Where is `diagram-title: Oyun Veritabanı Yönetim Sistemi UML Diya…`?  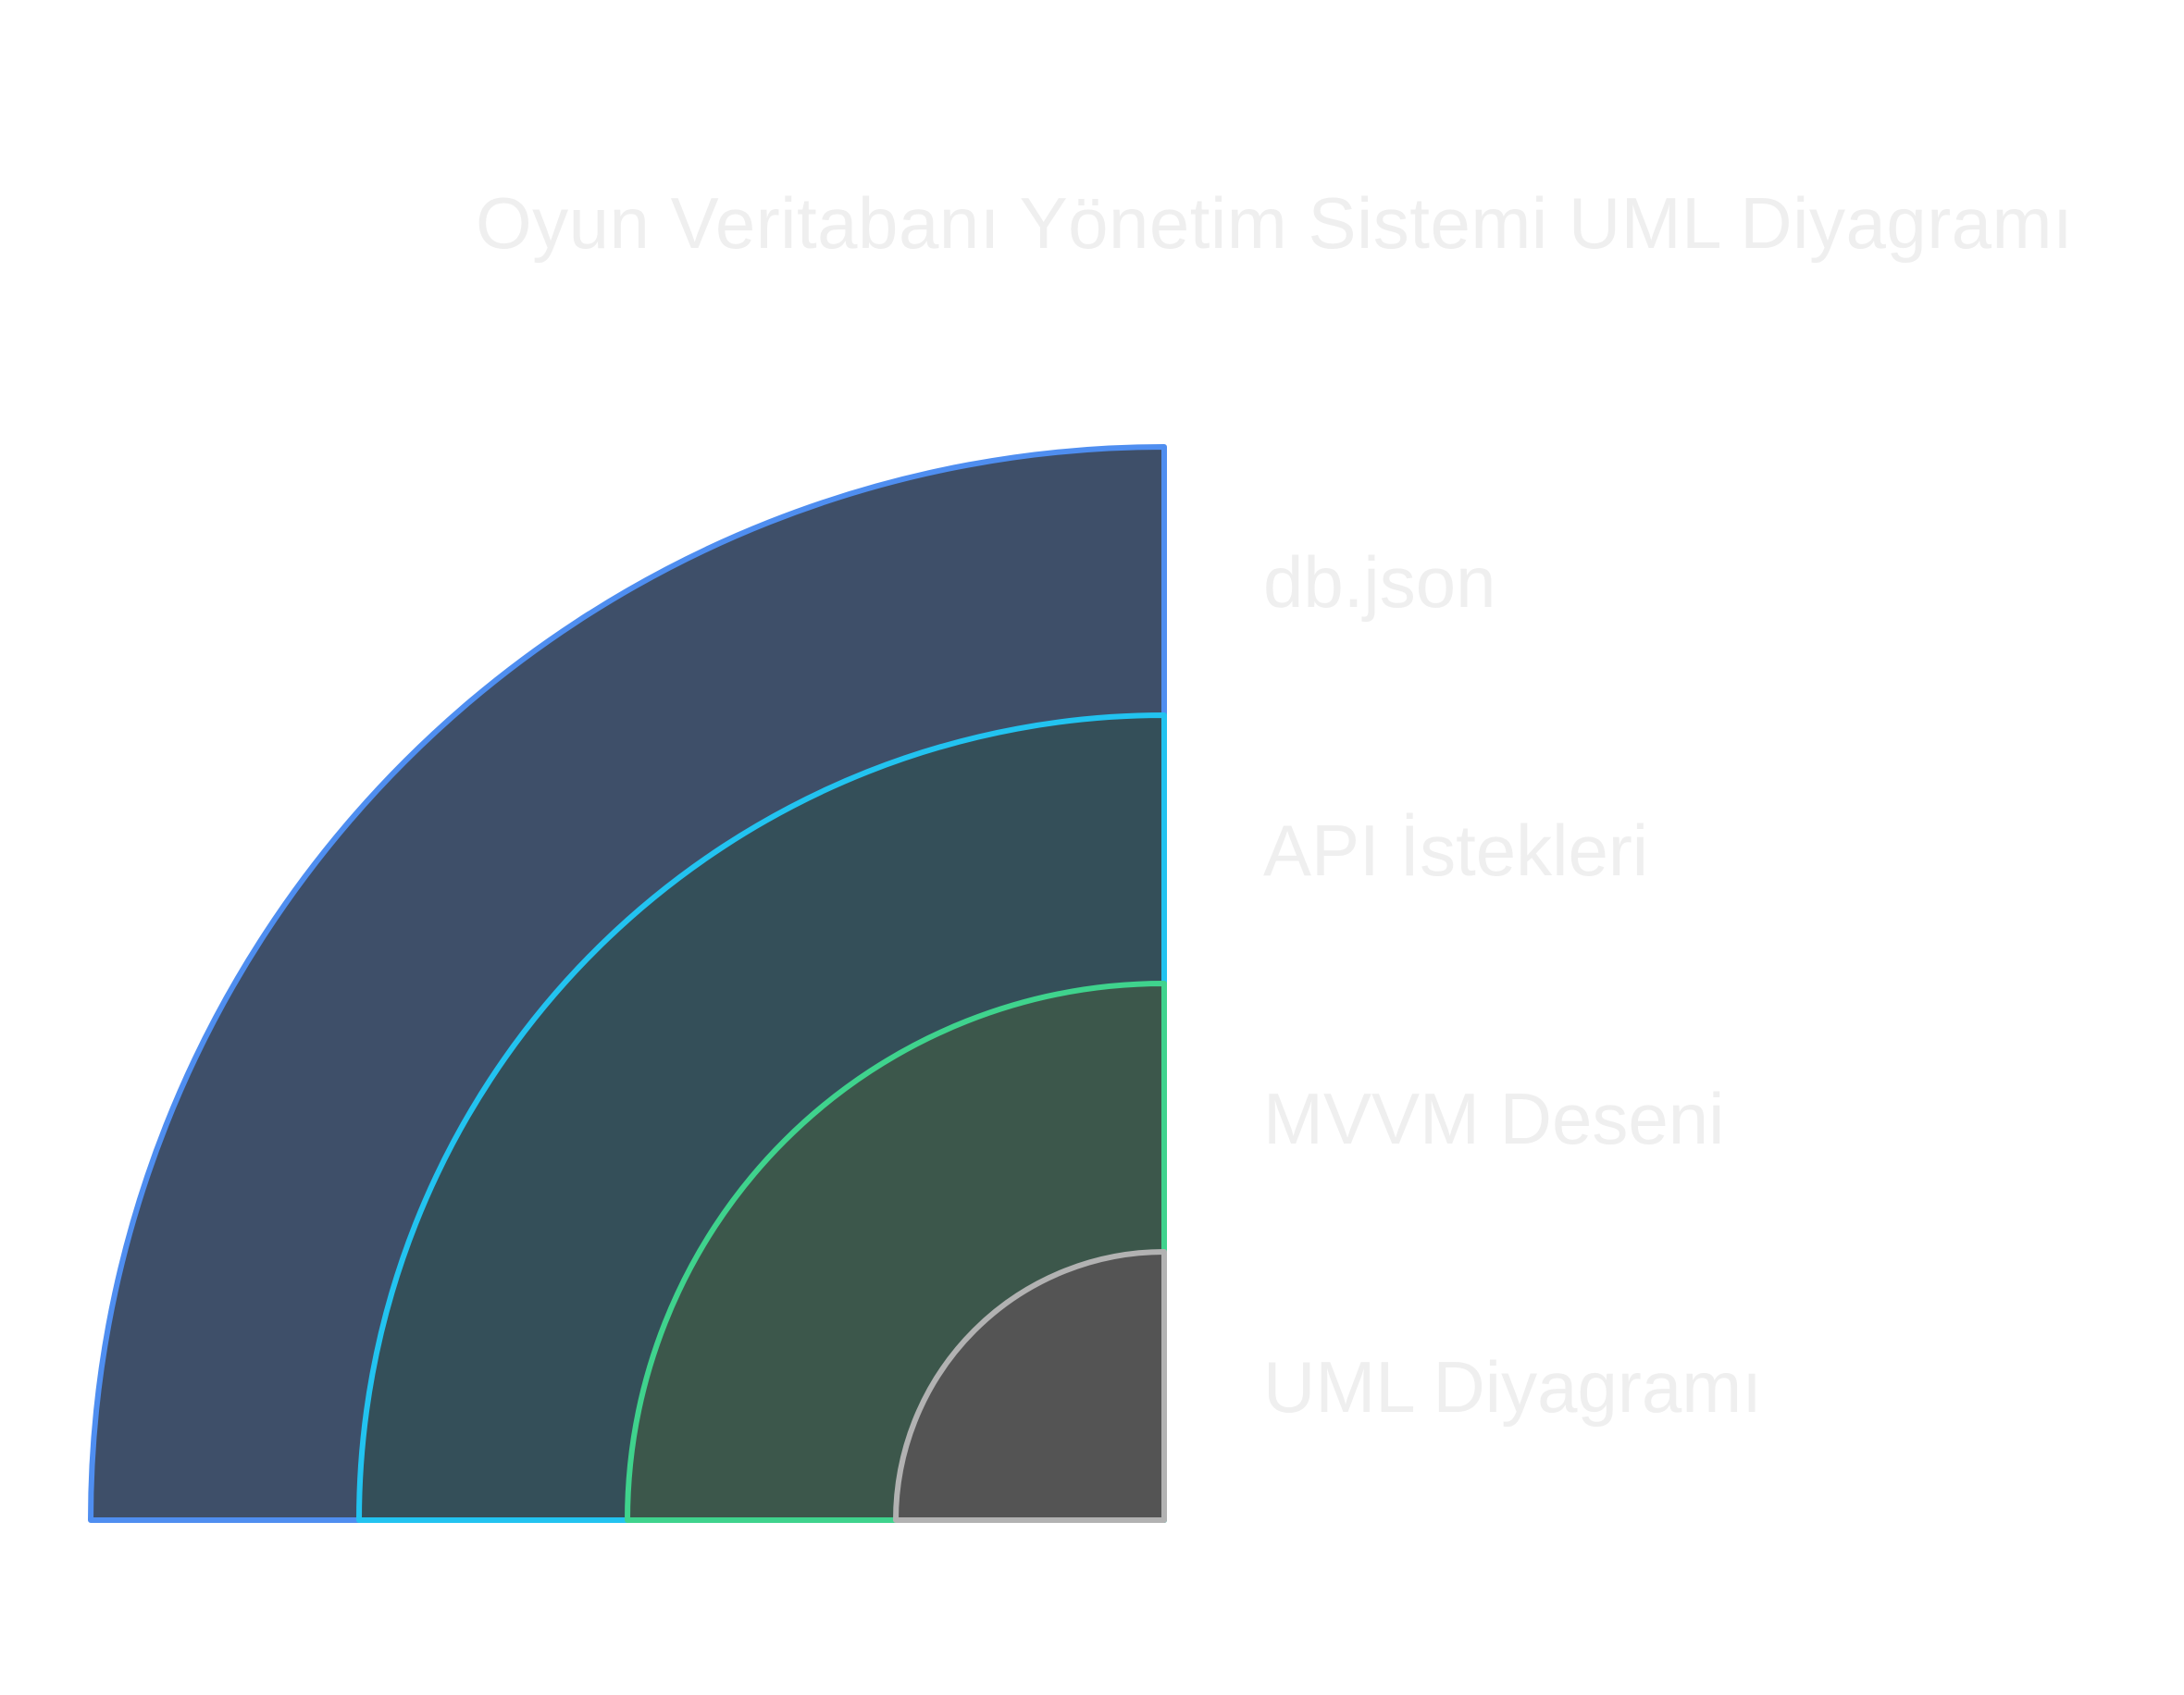 diagram-title: Oyun Veritabanı Yönetim Sistemi UML Diya… is located at coordinates (1275, 223).